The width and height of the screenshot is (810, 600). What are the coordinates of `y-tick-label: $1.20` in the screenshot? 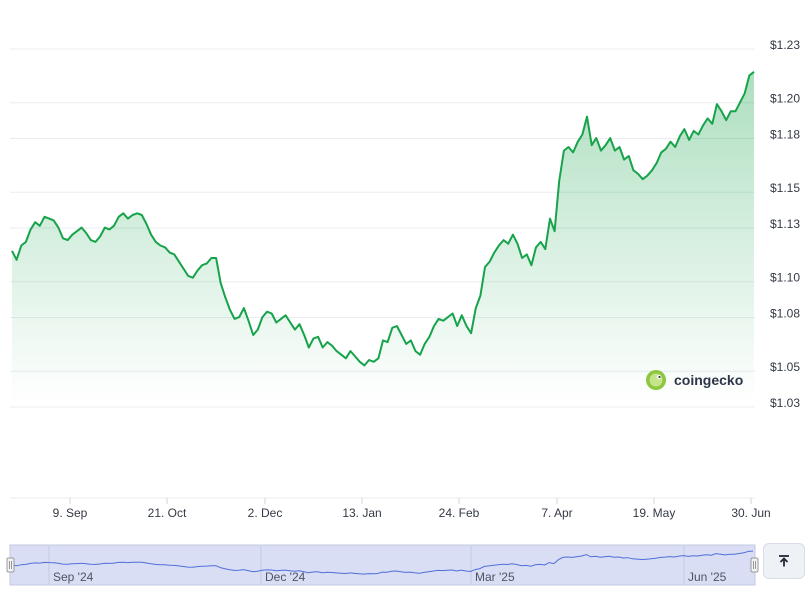 It's located at (785, 99).